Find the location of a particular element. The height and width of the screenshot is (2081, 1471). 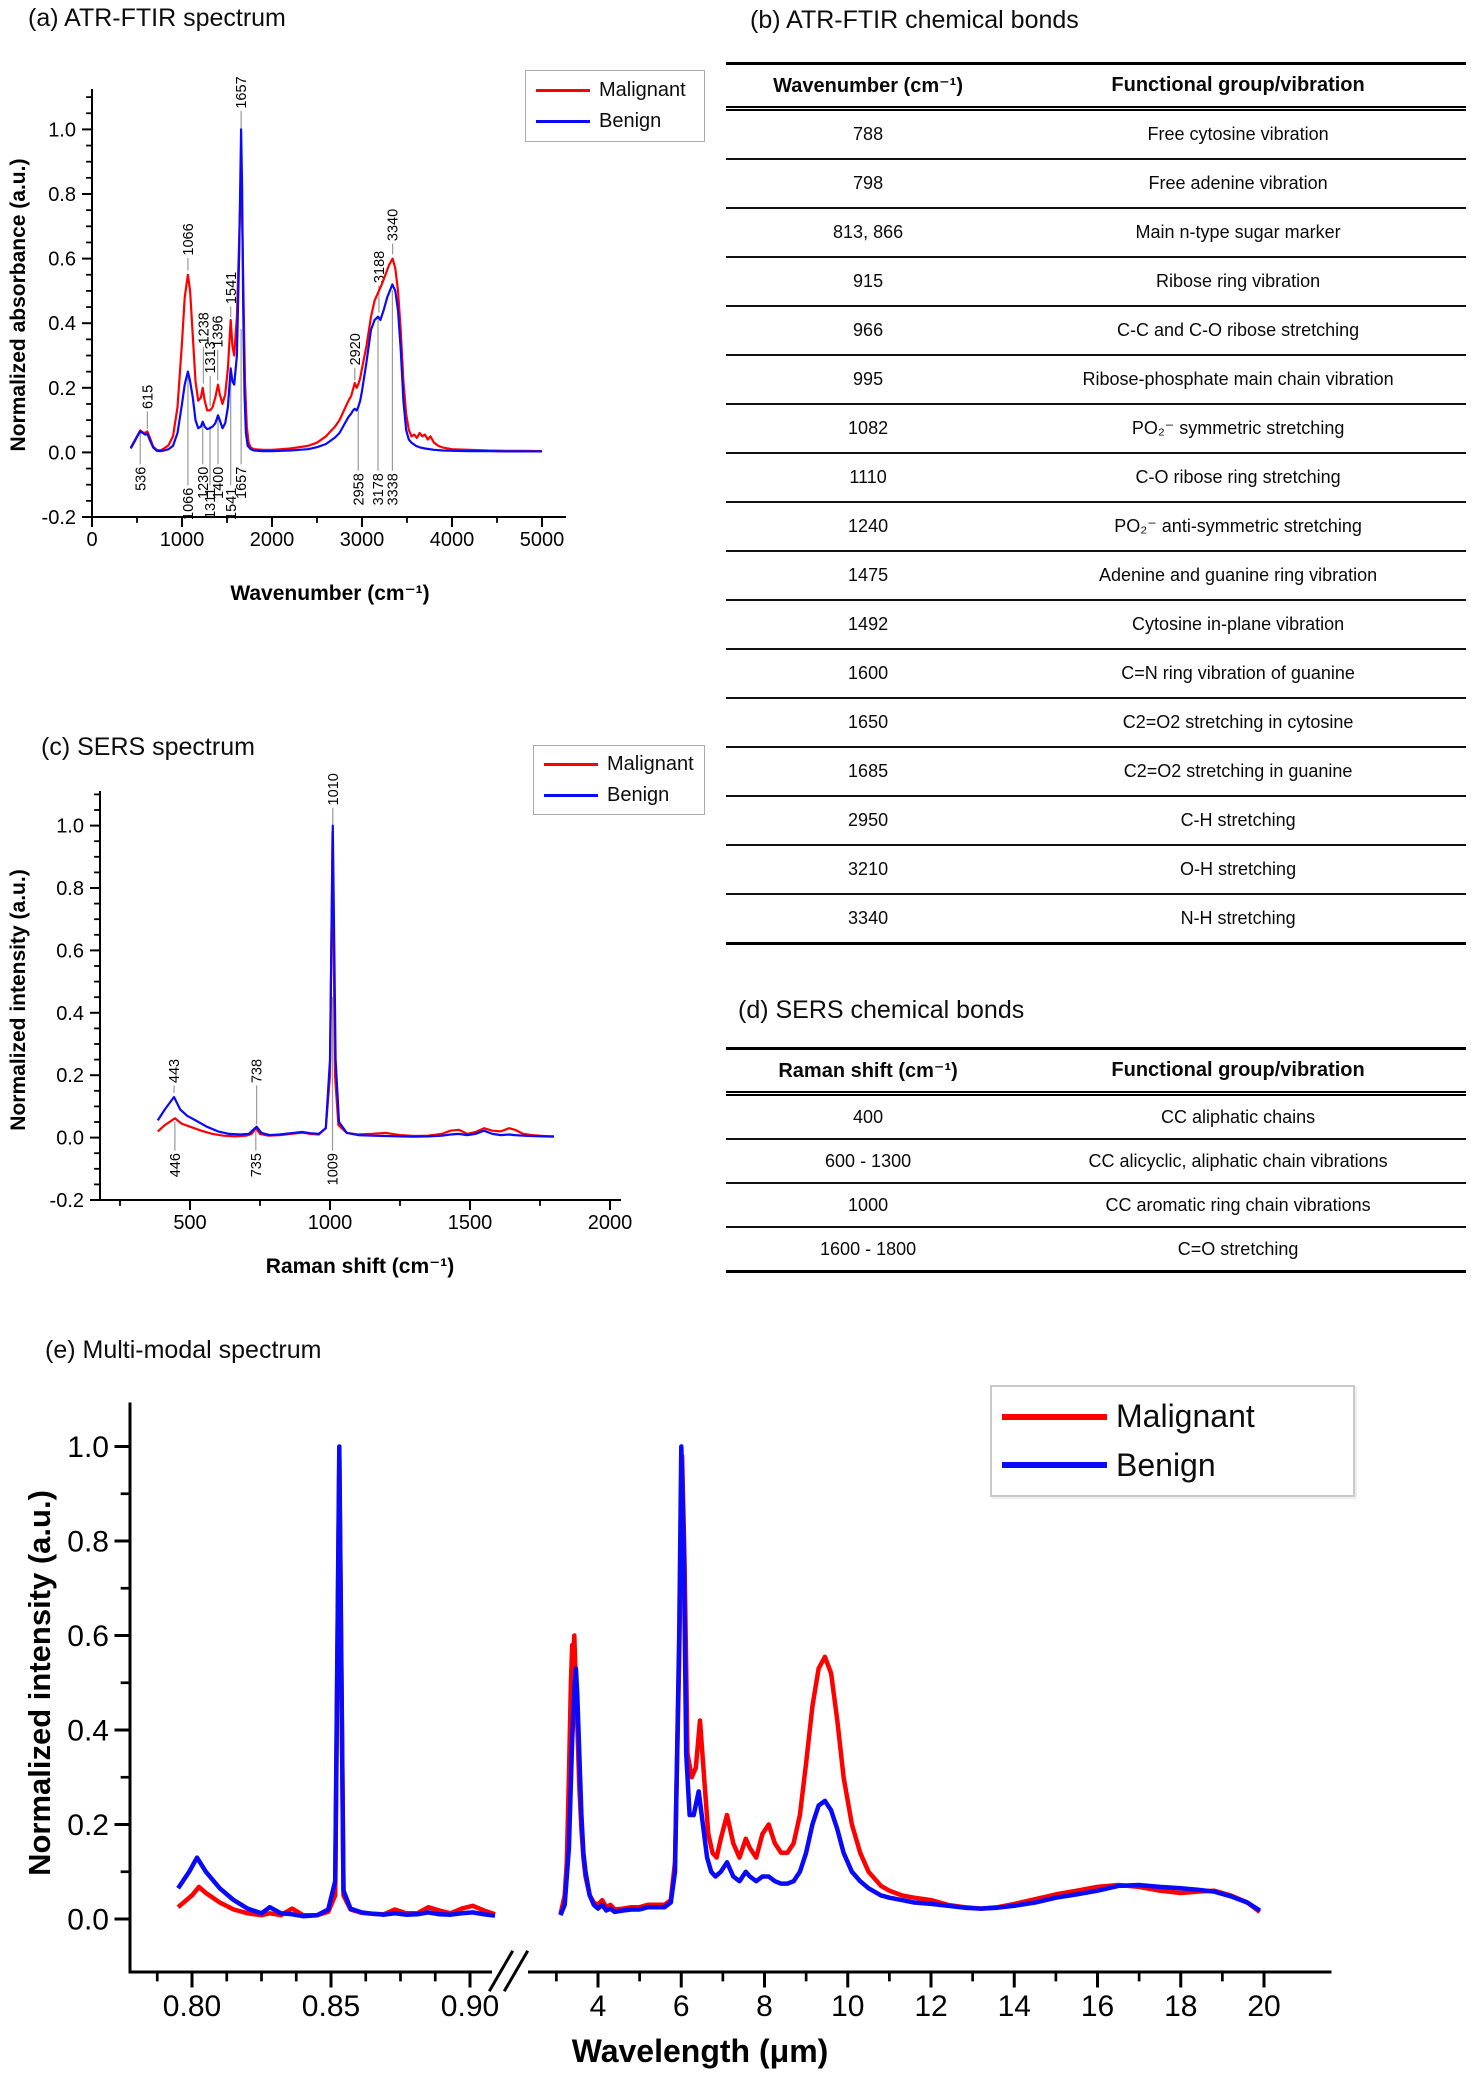

legend-item-benign: Benign is located at coordinates (619, 795).